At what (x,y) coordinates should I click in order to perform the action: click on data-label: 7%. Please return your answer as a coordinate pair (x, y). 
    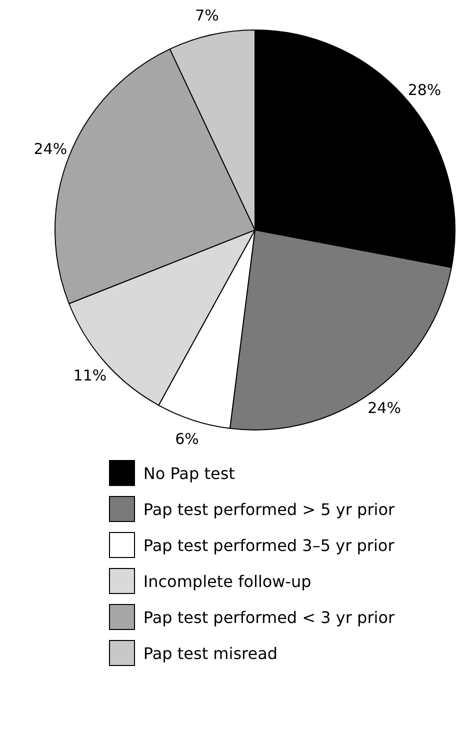
    Looking at the image, I should click on (207, 15).